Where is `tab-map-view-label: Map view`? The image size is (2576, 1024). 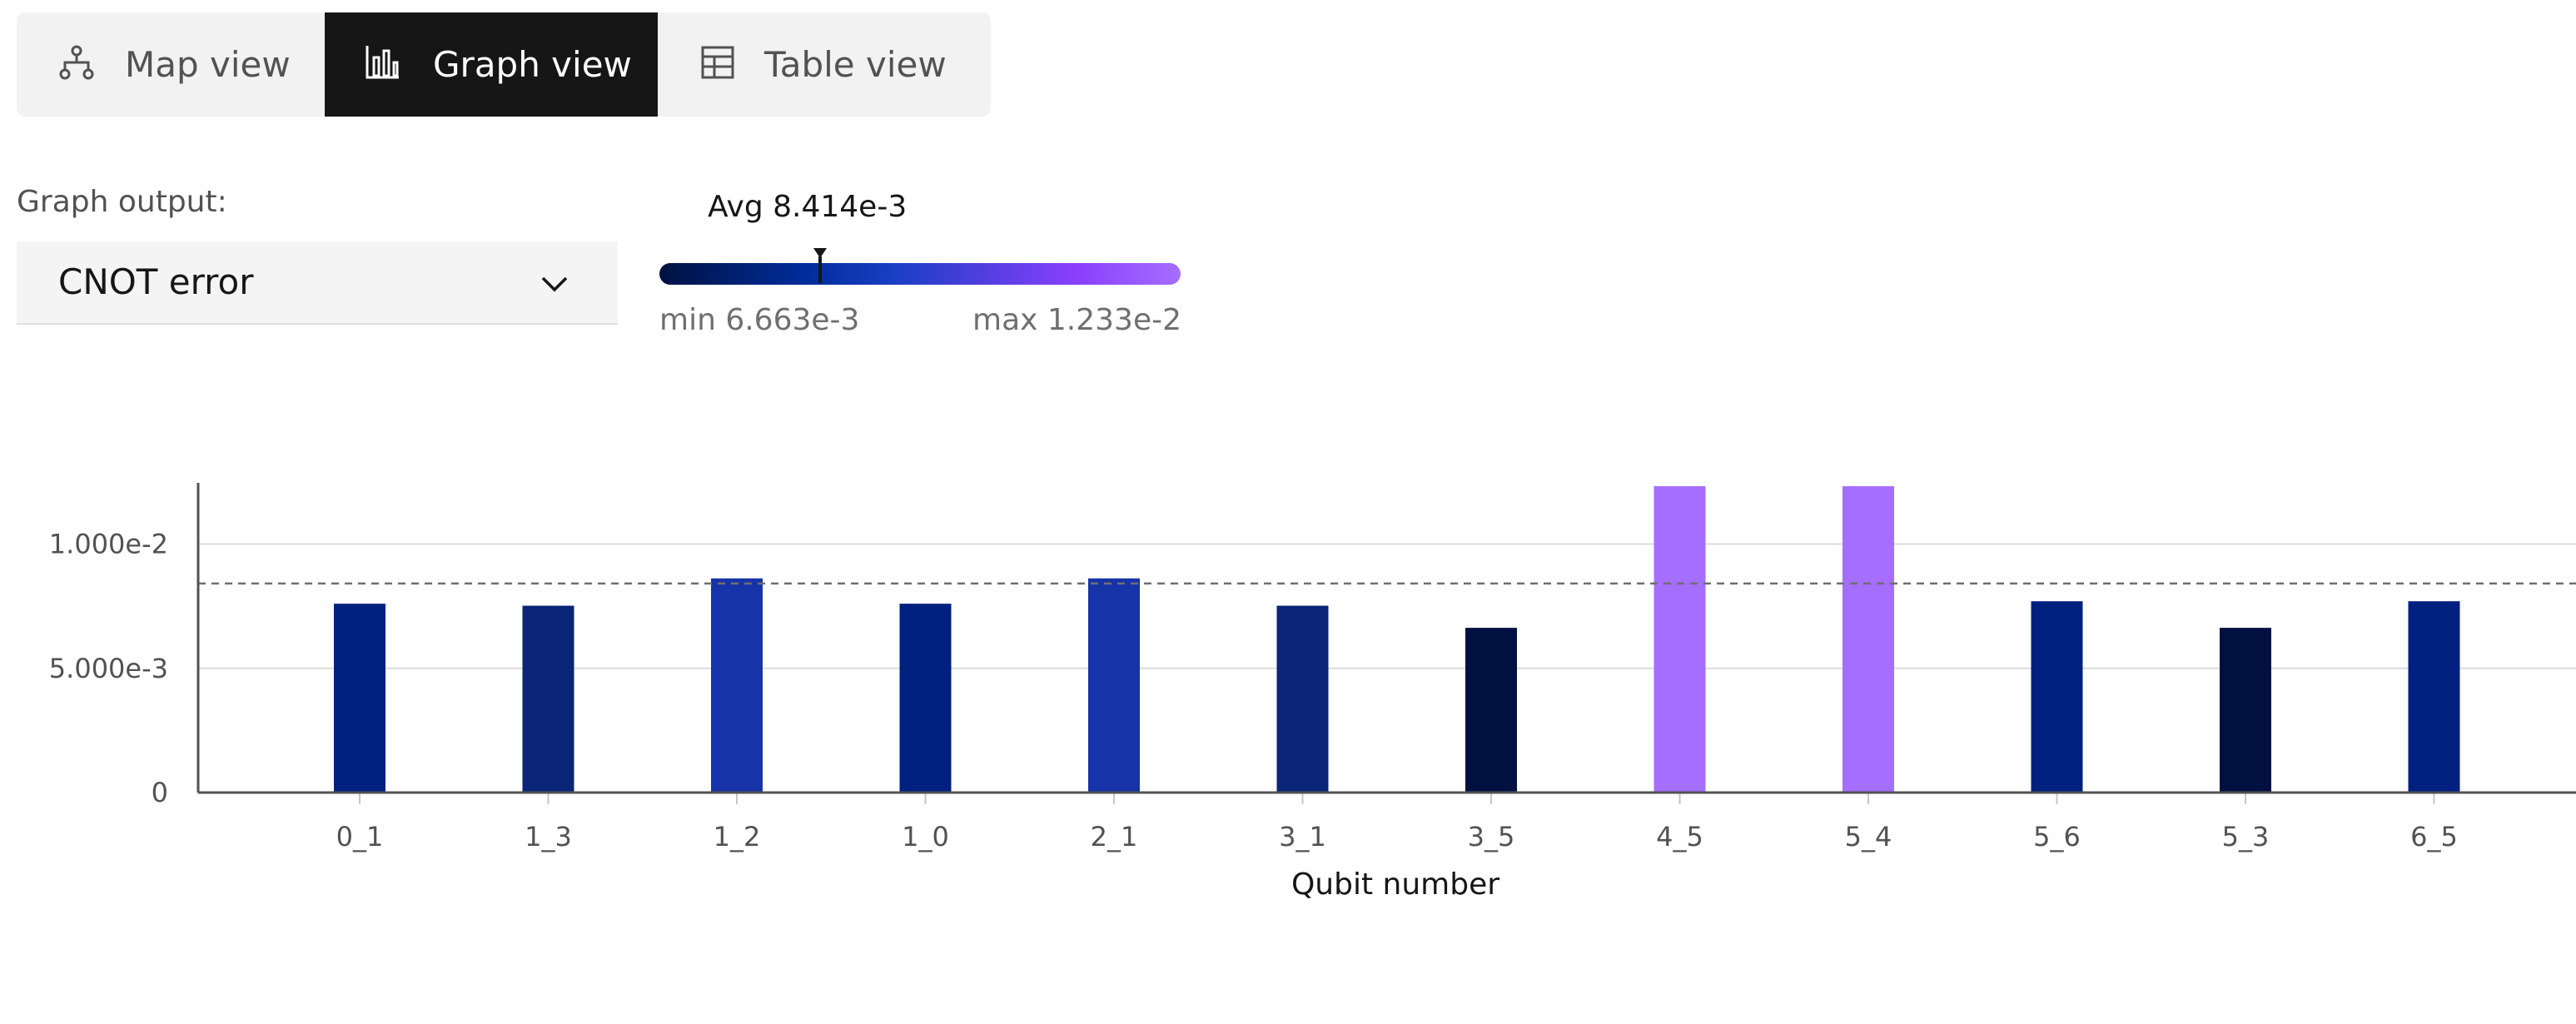 tab-map-view-label: Map view is located at coordinates (208, 64).